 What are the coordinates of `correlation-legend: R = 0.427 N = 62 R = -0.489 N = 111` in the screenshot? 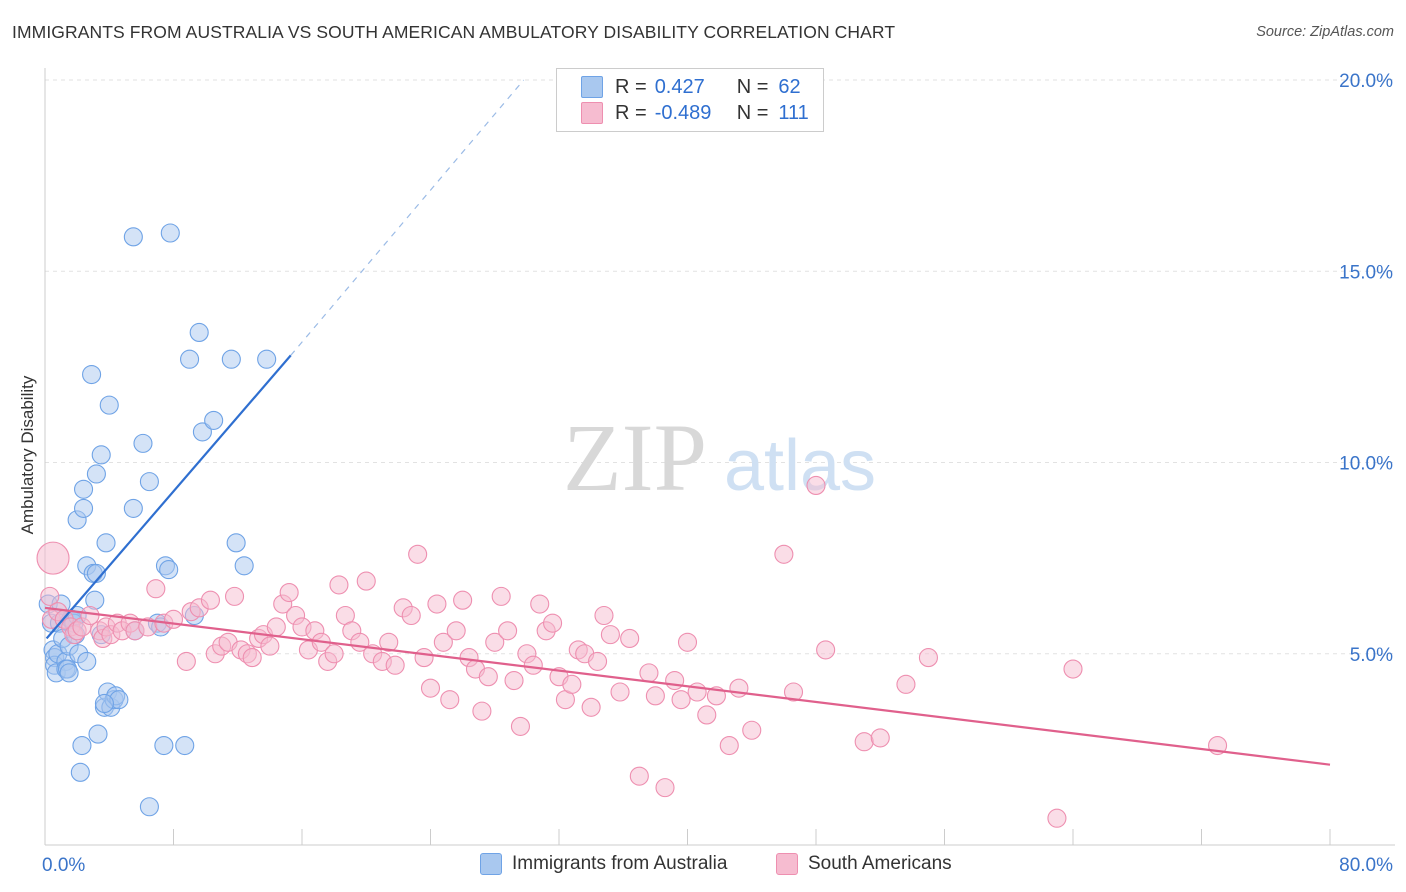 It's located at (690, 100).